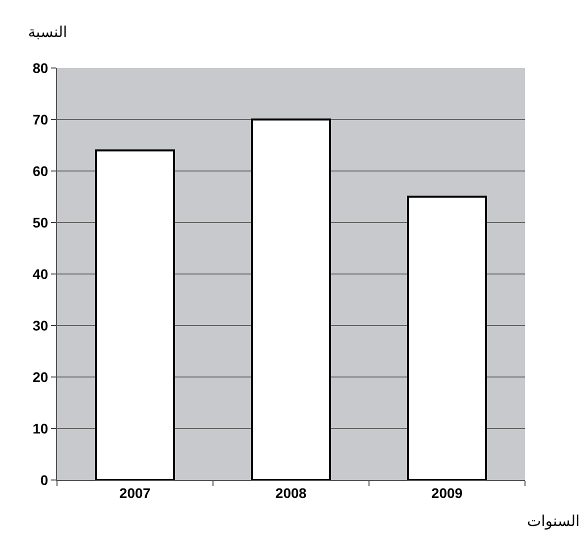  What do you see at coordinates (40, 325) in the screenshot?
I see `y-tick-label: 30` at bounding box center [40, 325].